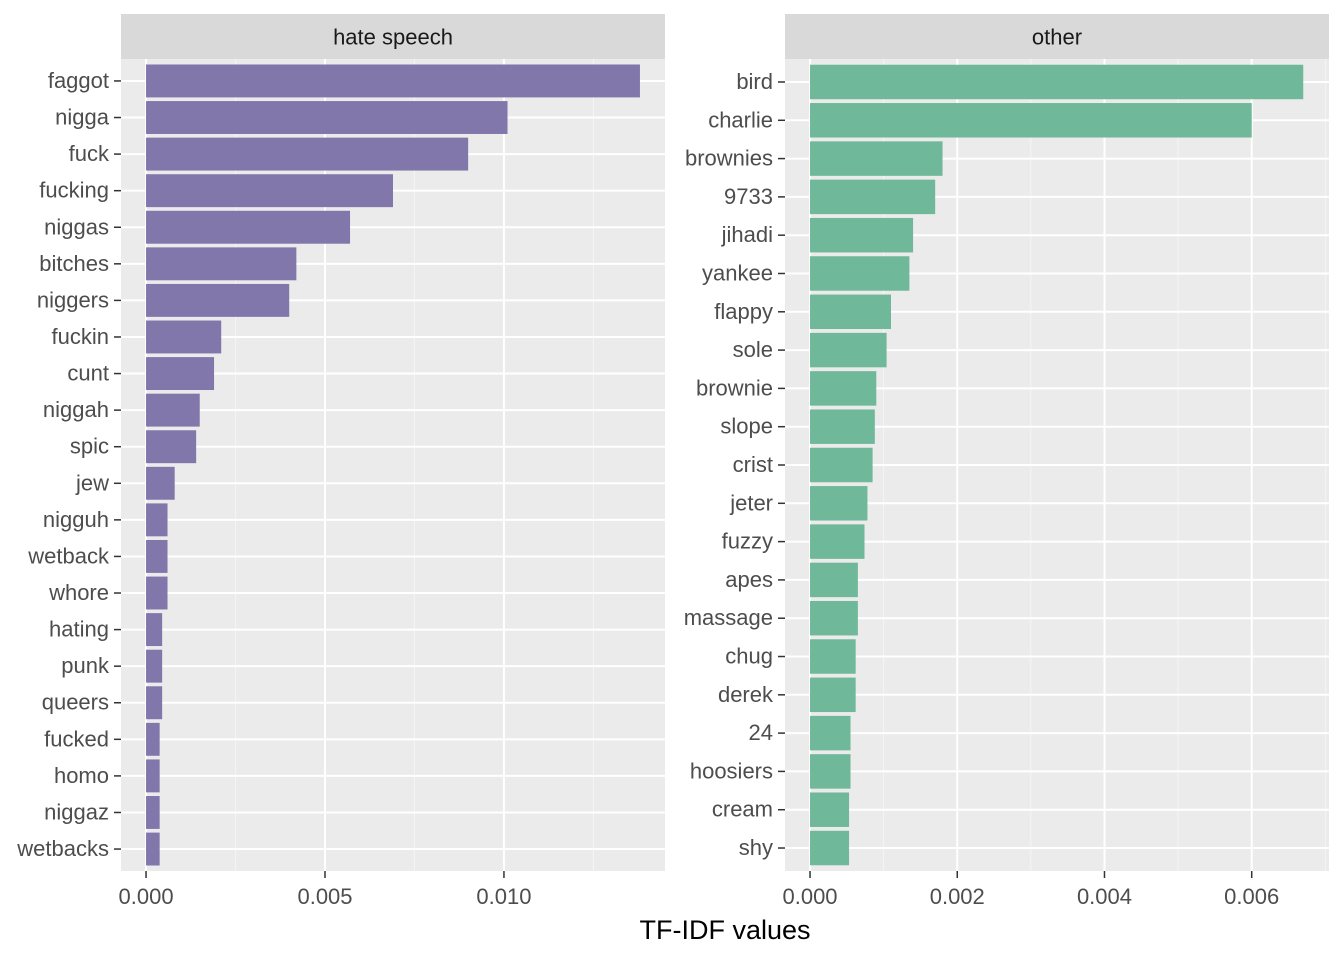 The image size is (1344, 960). What do you see at coordinates (82, 117) in the screenshot?
I see `y-tick-label: nigga` at bounding box center [82, 117].